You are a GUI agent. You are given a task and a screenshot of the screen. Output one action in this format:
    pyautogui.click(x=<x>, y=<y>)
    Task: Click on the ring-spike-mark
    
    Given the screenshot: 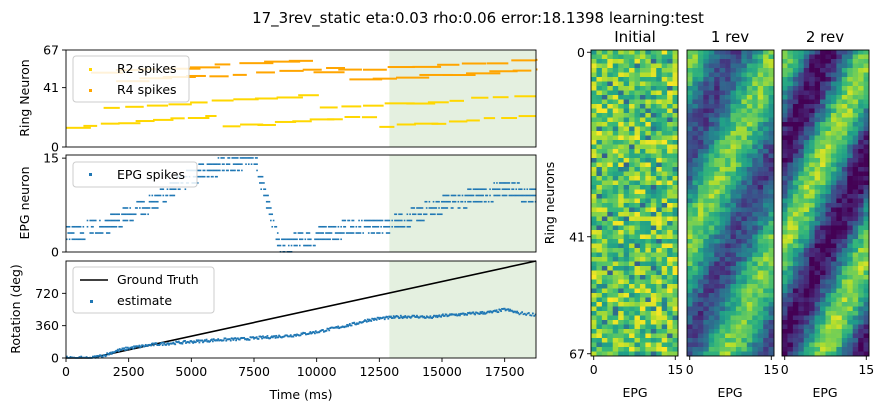 What is the action you would take?
    pyautogui.click(x=205, y=67)
    